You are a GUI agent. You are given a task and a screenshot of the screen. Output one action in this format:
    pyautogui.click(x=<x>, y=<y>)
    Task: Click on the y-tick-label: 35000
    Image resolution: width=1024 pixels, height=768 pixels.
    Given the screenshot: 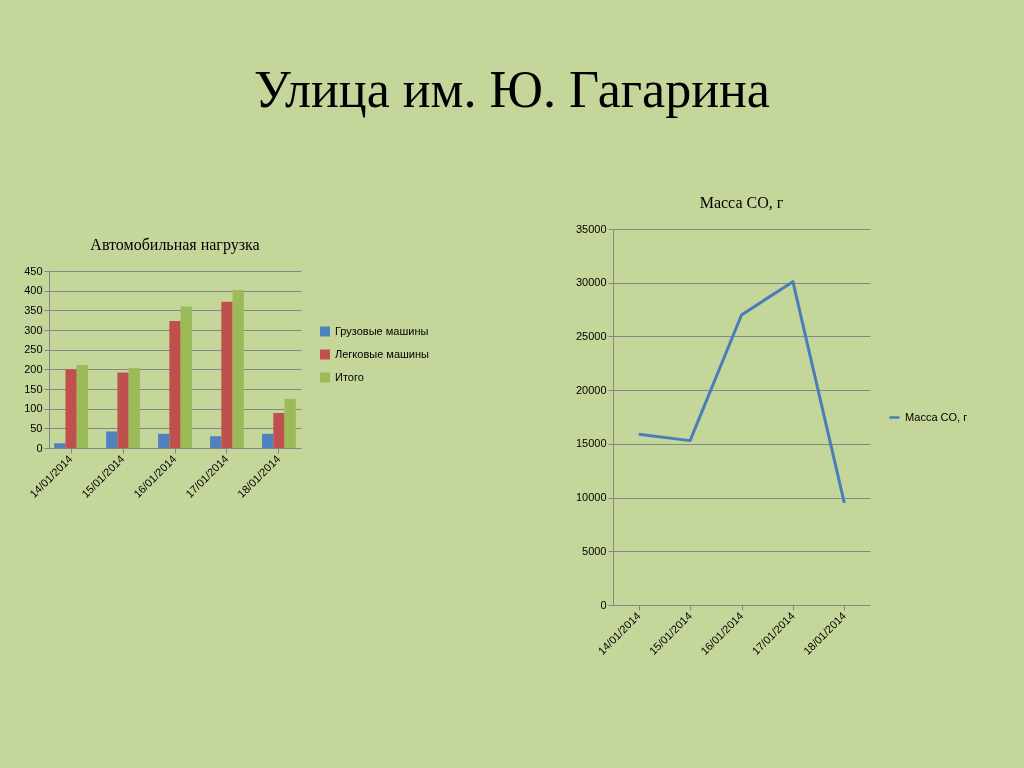 What is the action you would take?
    pyautogui.click(x=591, y=228)
    